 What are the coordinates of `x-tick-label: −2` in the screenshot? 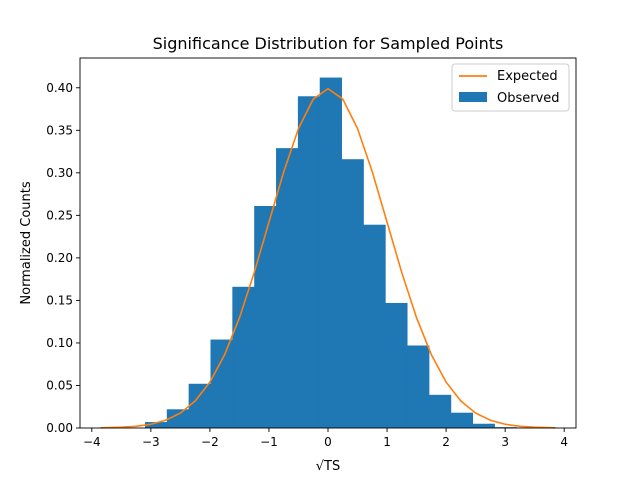 It's located at (210, 442).